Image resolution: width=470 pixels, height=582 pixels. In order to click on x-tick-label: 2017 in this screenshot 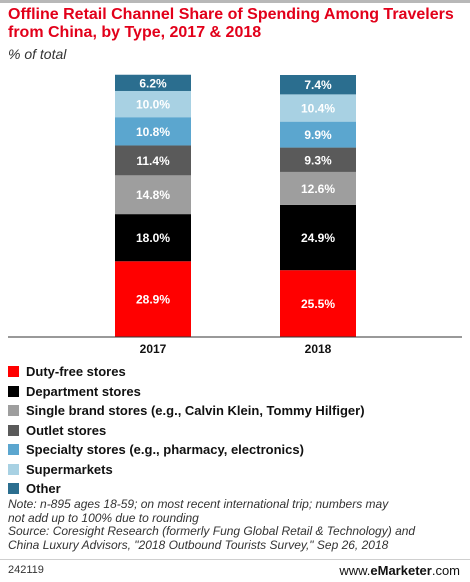, I will do `click(153, 349)`.